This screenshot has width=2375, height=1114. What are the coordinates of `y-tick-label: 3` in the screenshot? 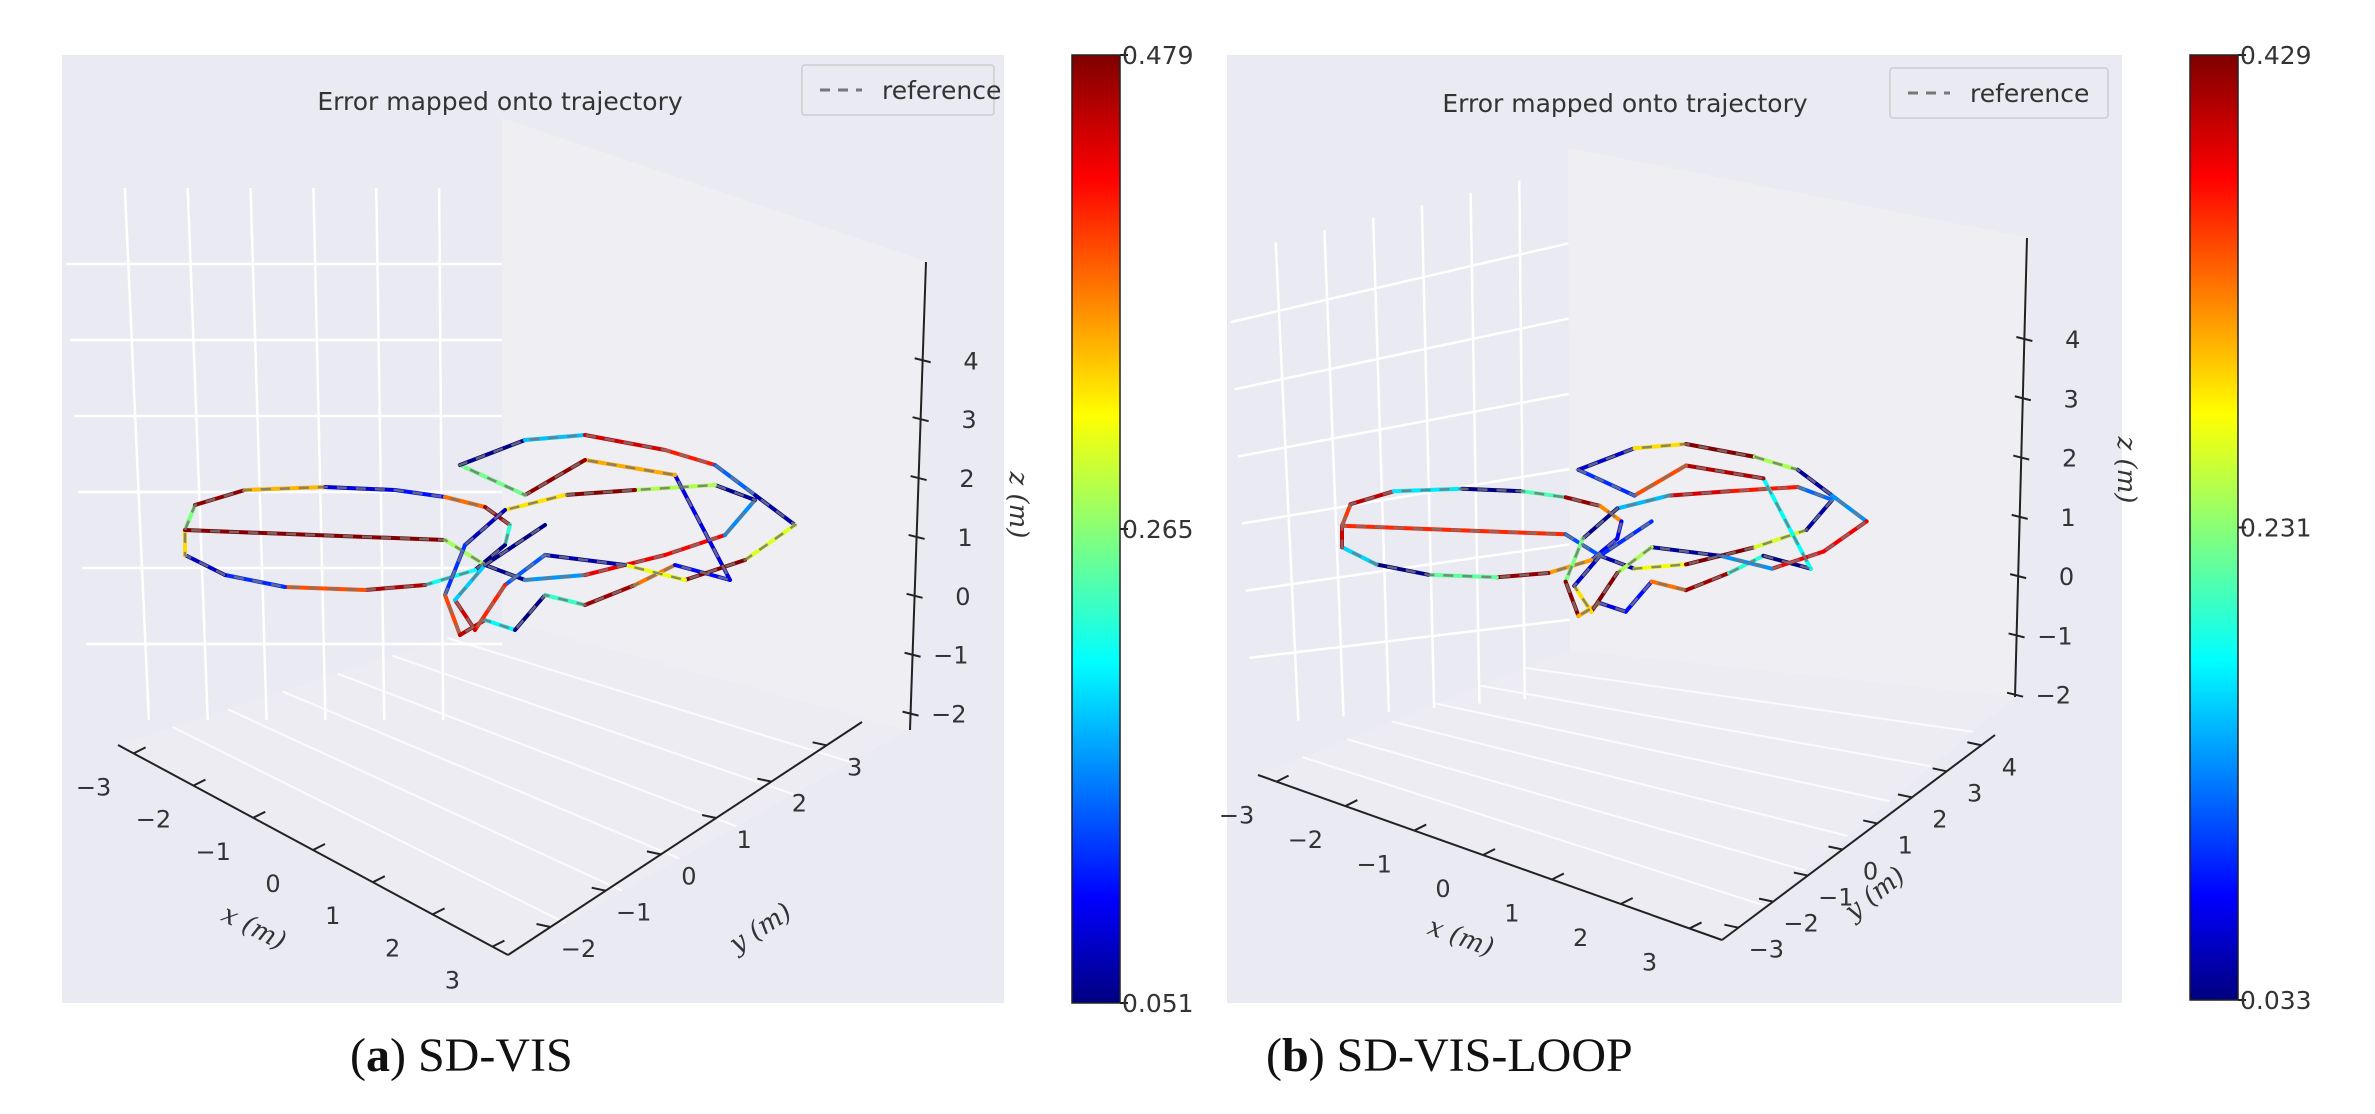 It's located at (1974, 793).